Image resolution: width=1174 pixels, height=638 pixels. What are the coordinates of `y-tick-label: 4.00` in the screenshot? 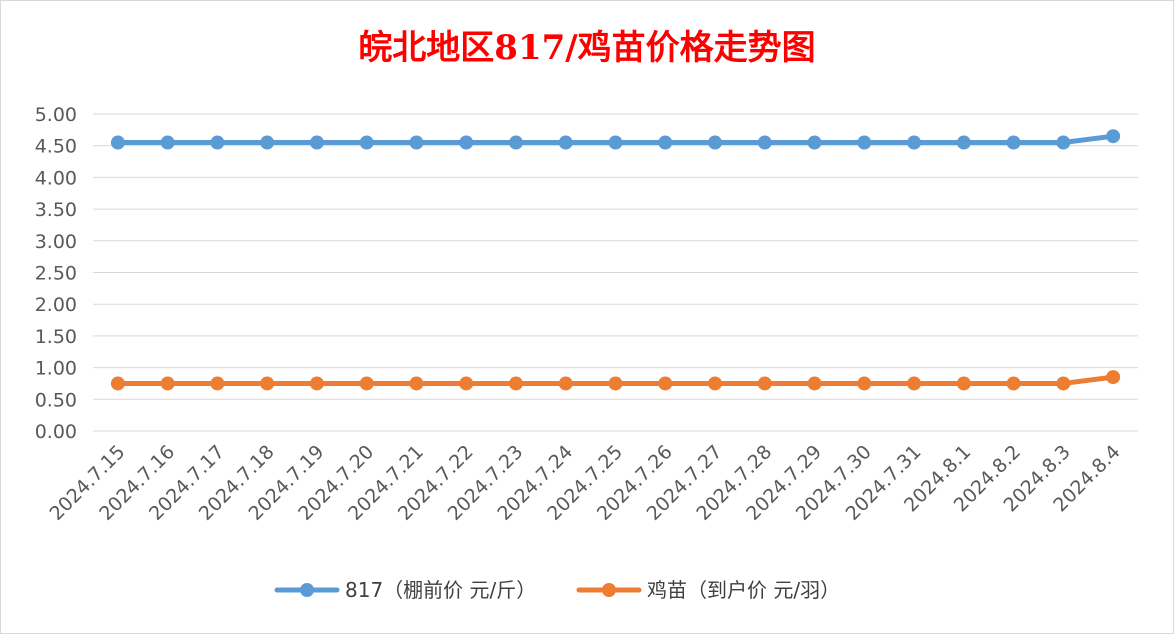 It's located at (56, 178).